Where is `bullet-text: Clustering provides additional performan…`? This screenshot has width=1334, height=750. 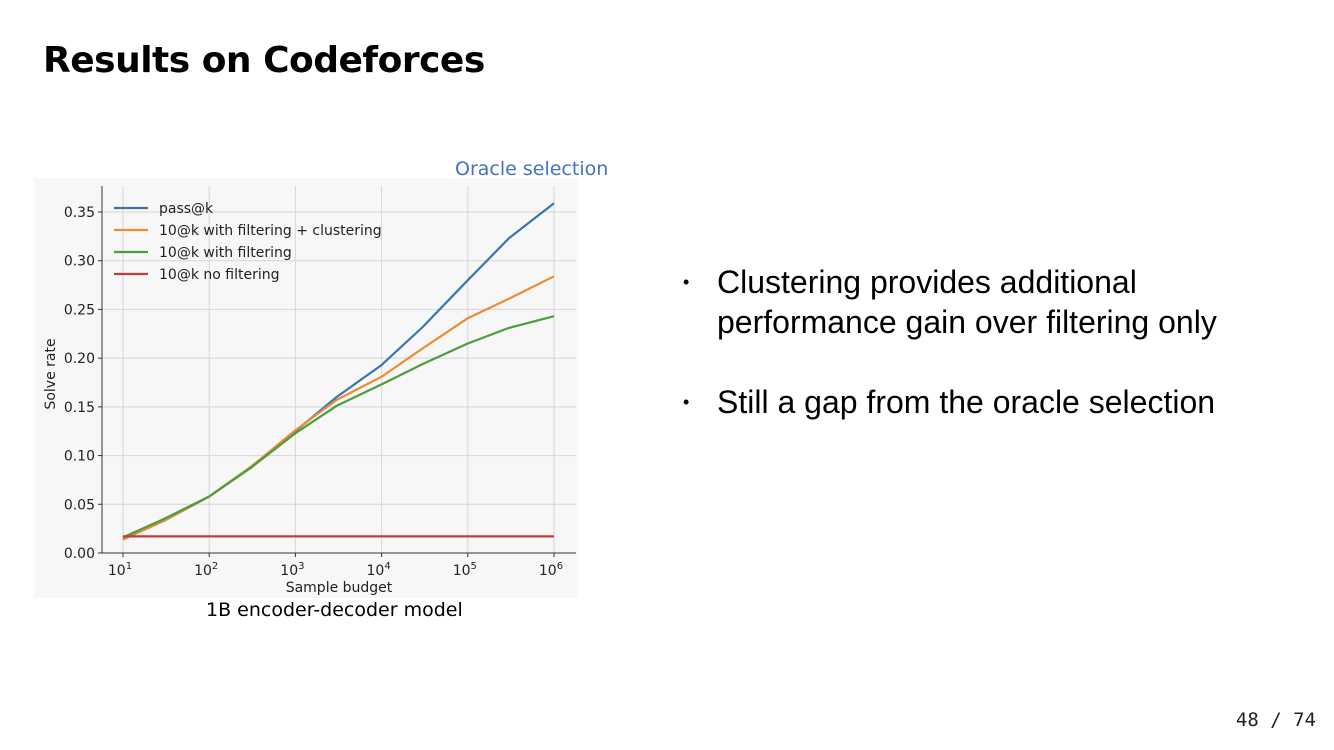 bullet-text: Clustering provides additional performan… is located at coordinates (967, 302).